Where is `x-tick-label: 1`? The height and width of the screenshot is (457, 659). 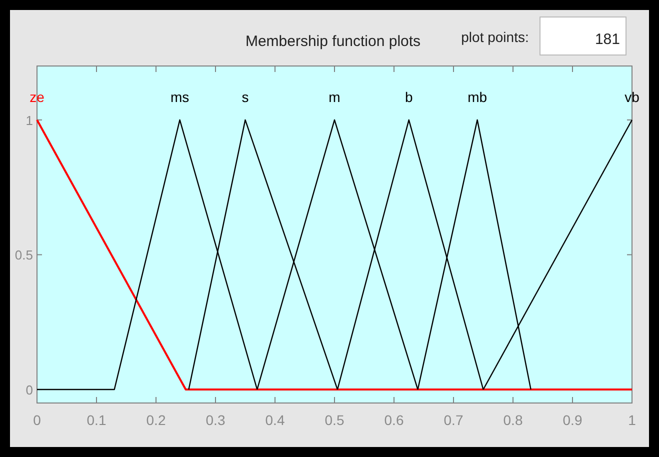 x-tick-label: 1 is located at coordinates (632, 420).